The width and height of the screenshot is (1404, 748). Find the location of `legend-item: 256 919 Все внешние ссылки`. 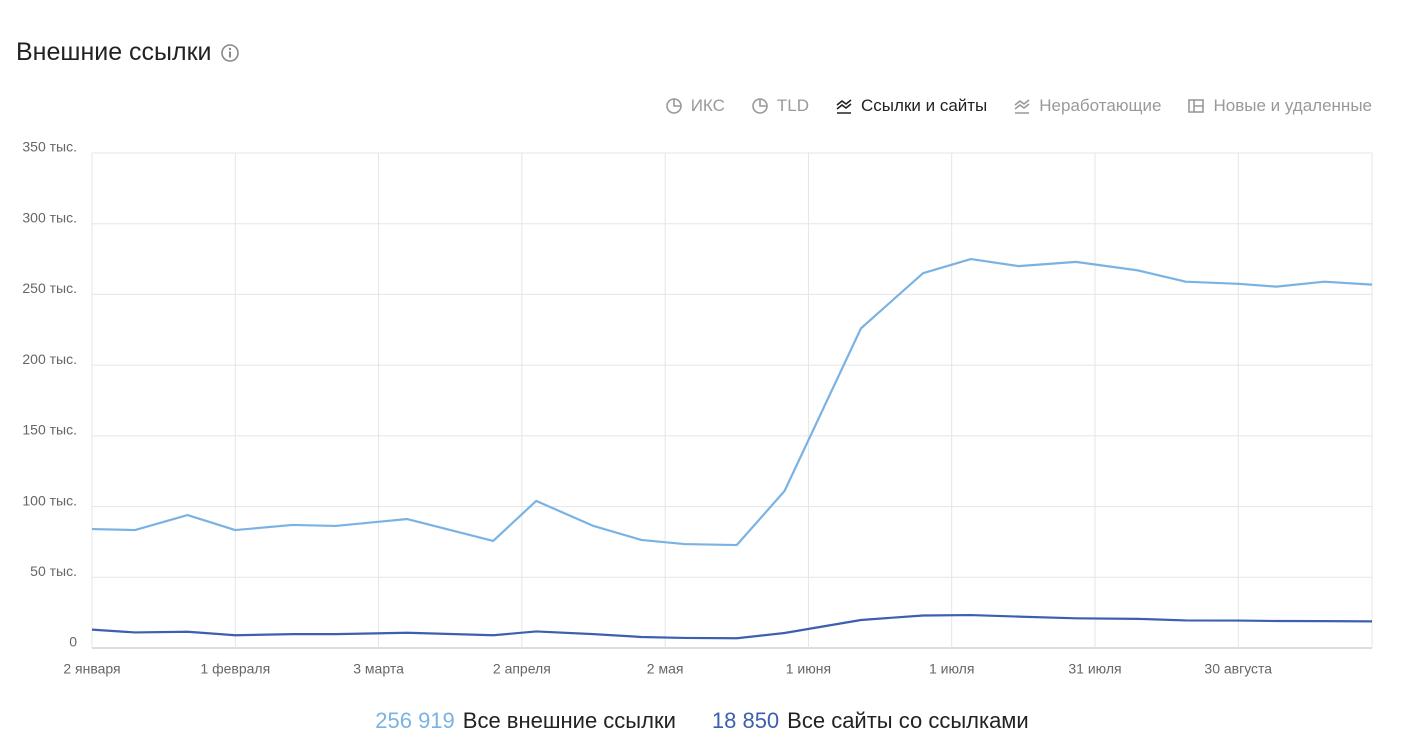

legend-item: 256 919 Все внешние ссылки is located at coordinates (525, 721).